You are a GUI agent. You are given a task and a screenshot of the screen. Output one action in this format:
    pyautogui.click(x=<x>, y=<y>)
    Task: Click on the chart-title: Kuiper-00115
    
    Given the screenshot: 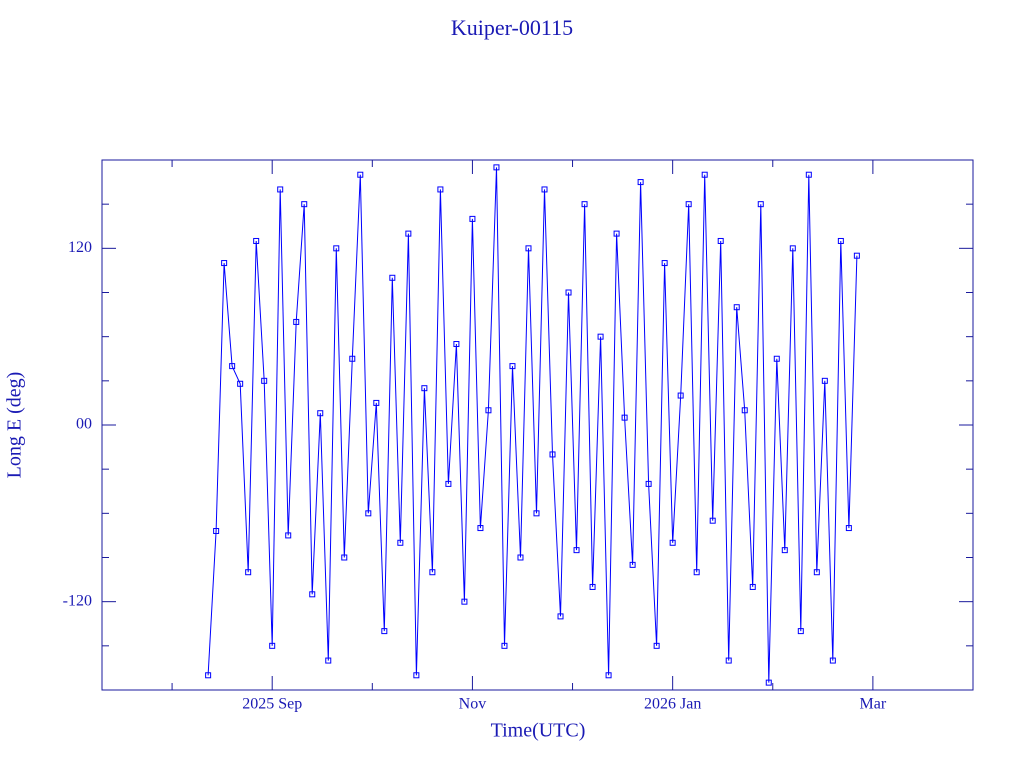 What is the action you would take?
    pyautogui.click(x=512, y=27)
    